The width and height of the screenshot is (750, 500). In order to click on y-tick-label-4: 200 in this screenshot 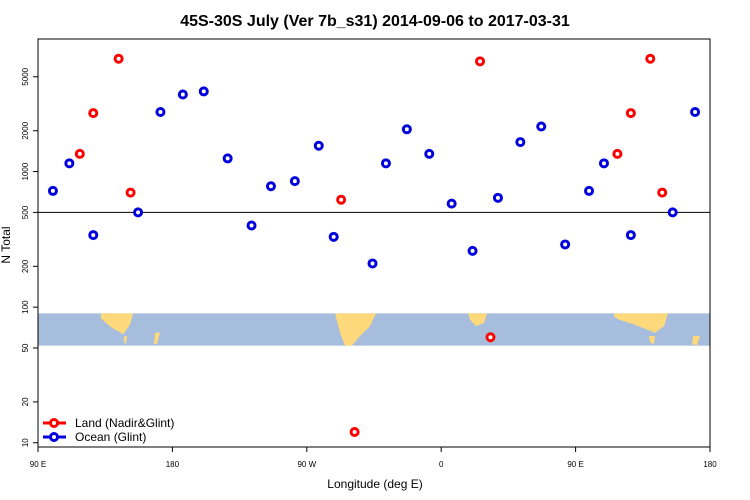, I will do `click(25, 266)`.